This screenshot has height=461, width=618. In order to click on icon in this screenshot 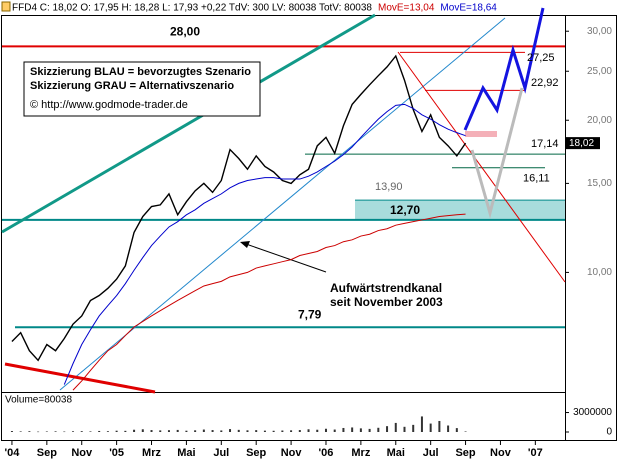, I will do `click(6, 6)`.